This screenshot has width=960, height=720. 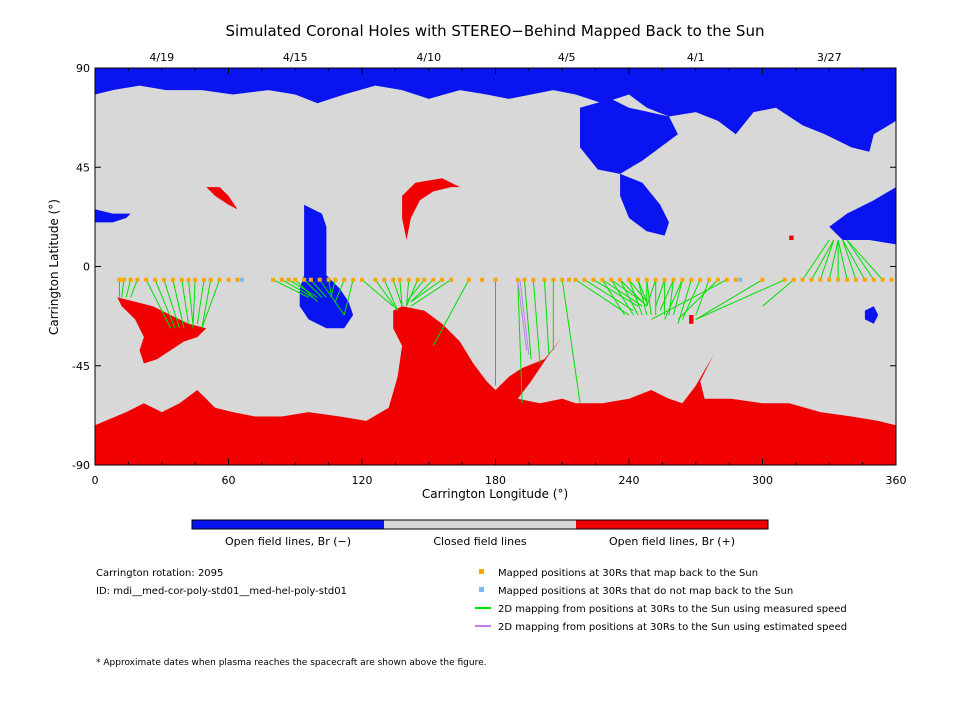 I want to click on top-date-label-3: 4/5, so click(x=567, y=57).